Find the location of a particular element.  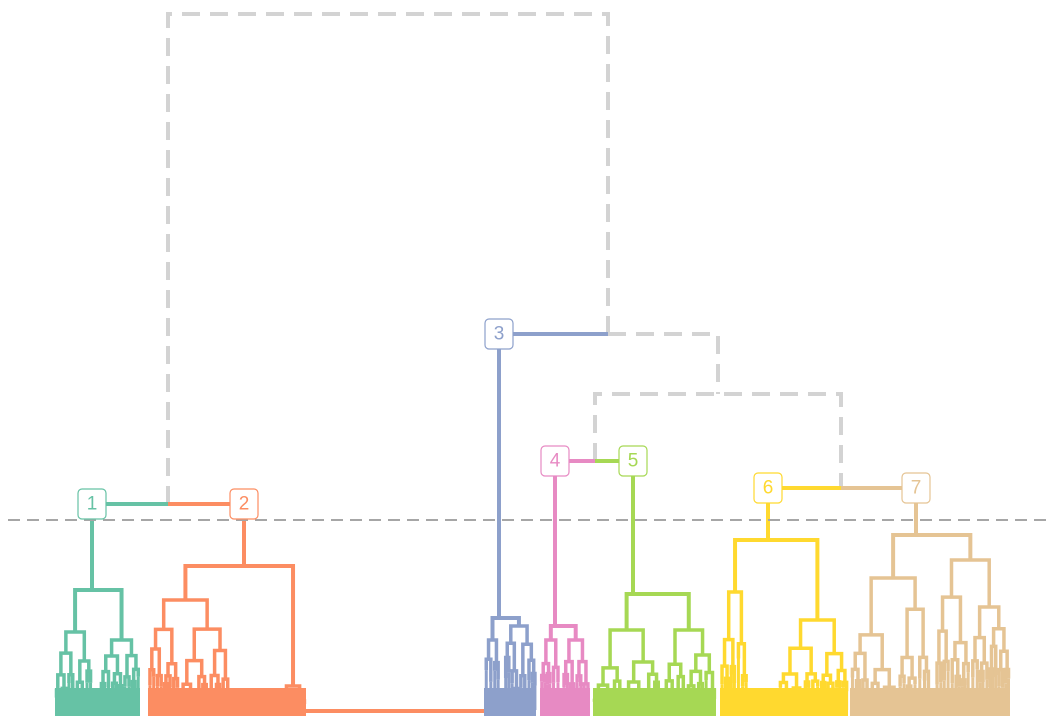

cluster-label-text: 5 is located at coordinates (633, 461).